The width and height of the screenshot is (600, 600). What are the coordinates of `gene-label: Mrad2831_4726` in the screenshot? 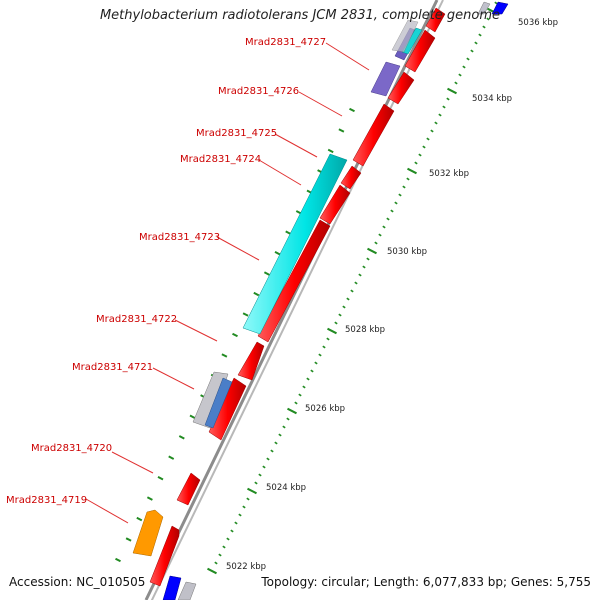 It's located at (258, 91).